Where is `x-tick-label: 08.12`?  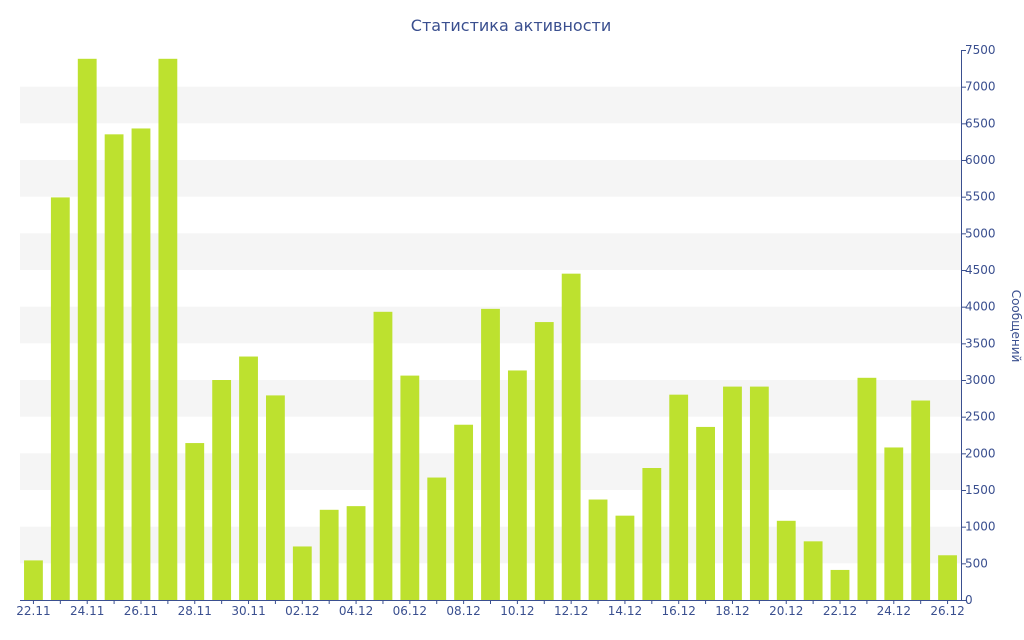 x-tick-label: 08.12 is located at coordinates (463, 611).